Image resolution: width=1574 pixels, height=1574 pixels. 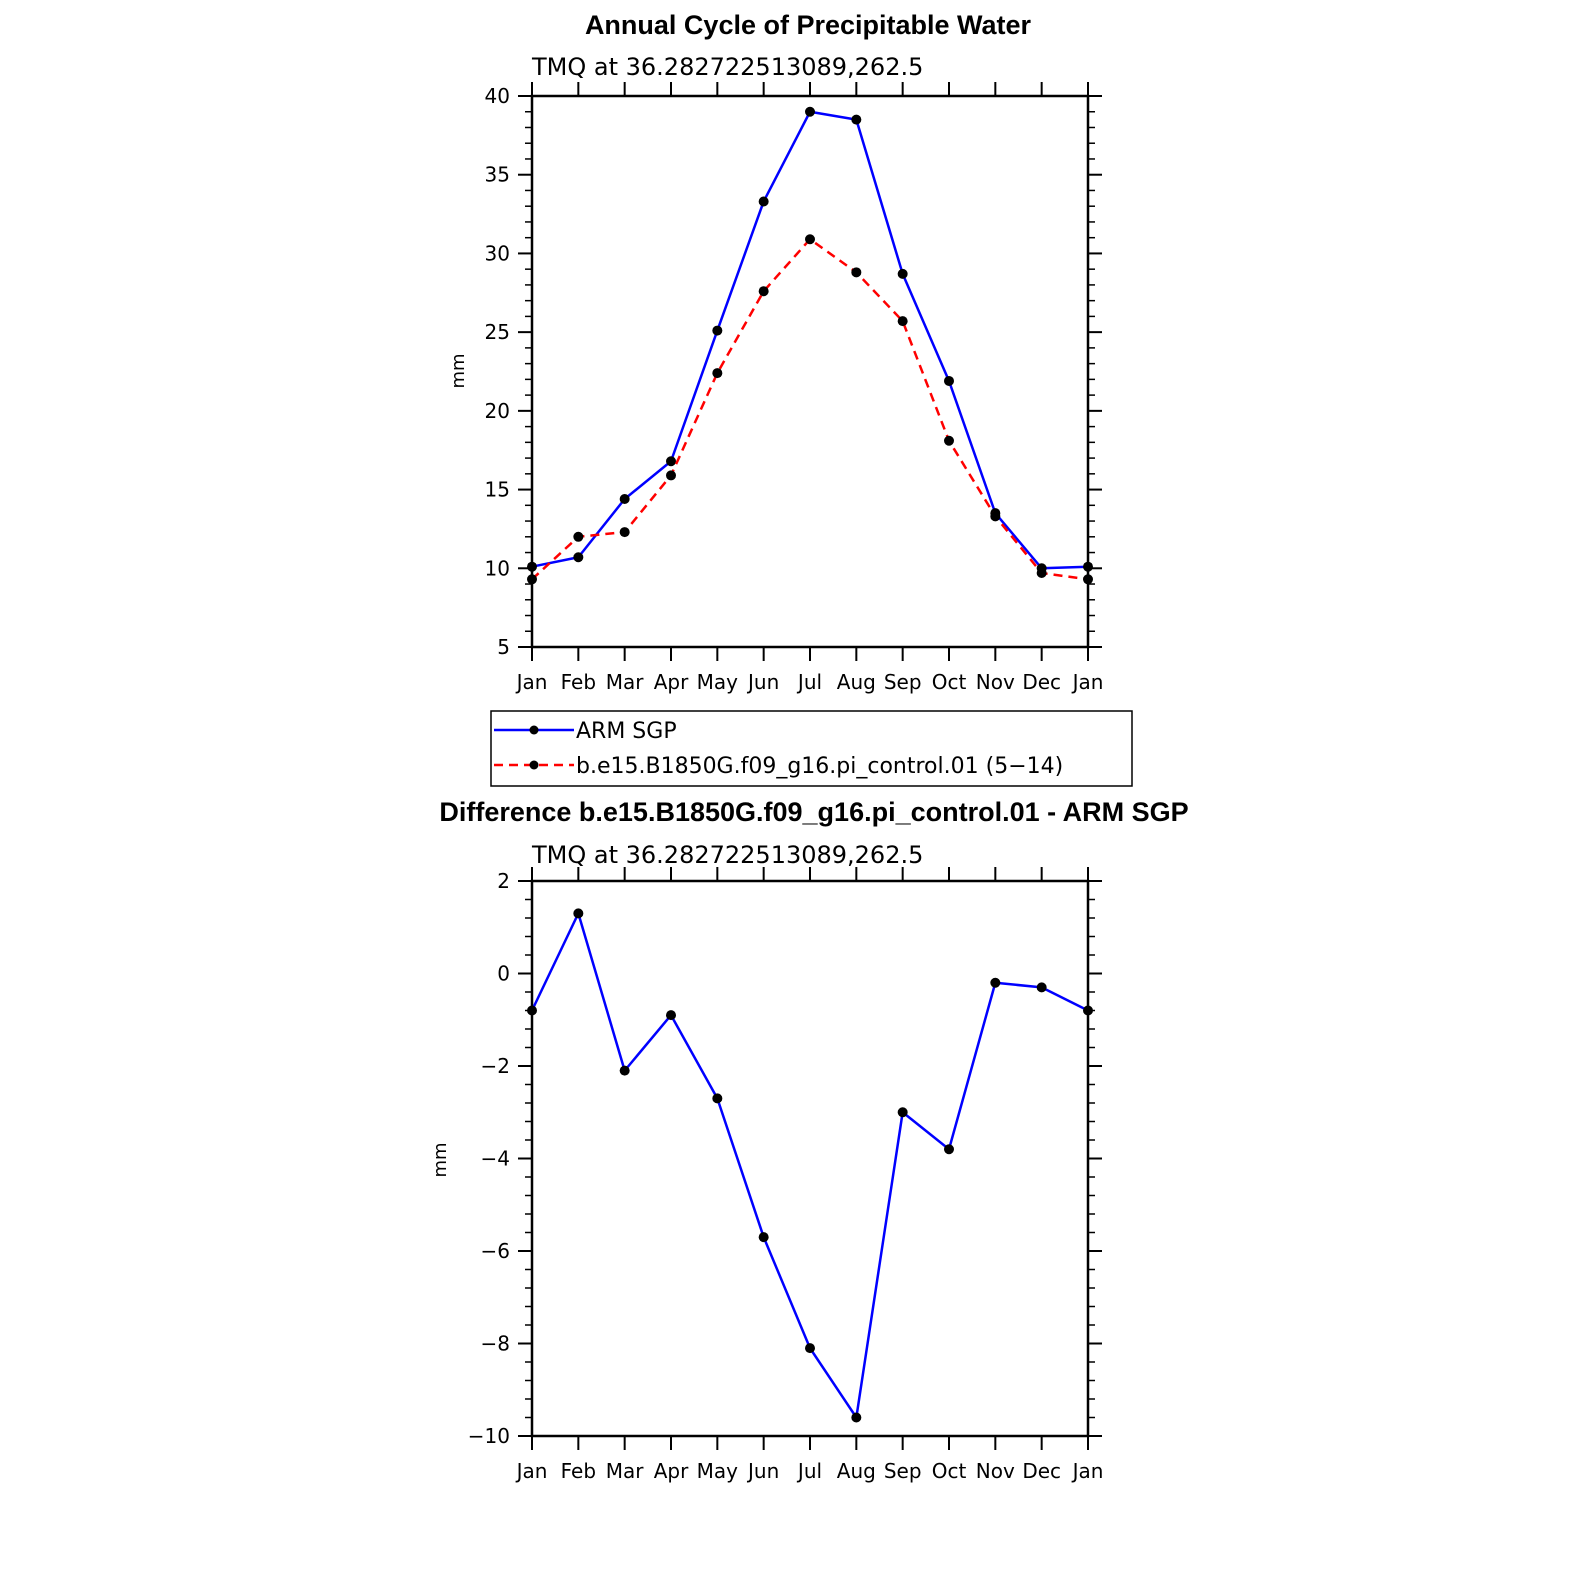 I want to click on y-tick-label: 25, so click(x=497, y=332).